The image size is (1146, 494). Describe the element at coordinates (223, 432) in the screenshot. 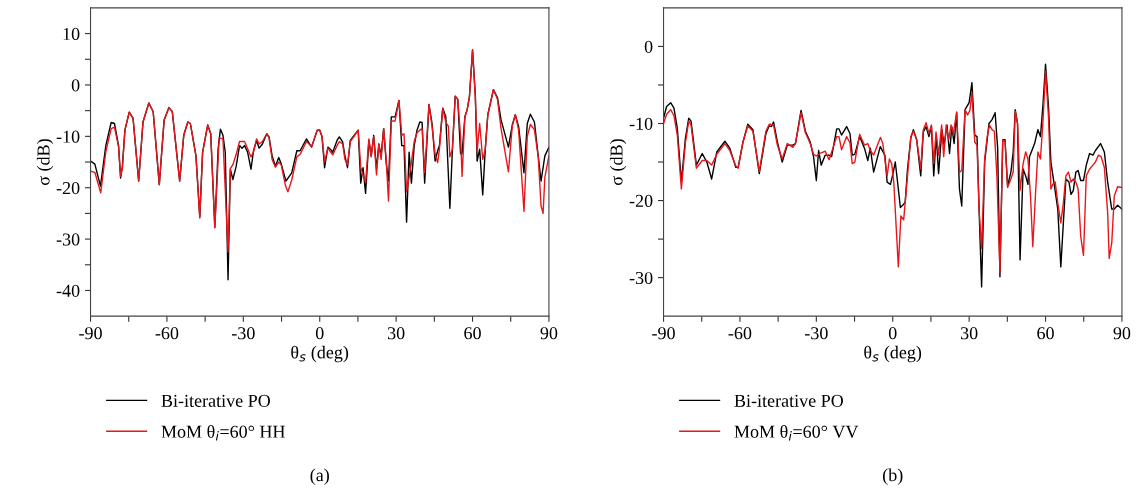

I see `legend-label: MoM θ$_{i}$=60° HH` at that location.